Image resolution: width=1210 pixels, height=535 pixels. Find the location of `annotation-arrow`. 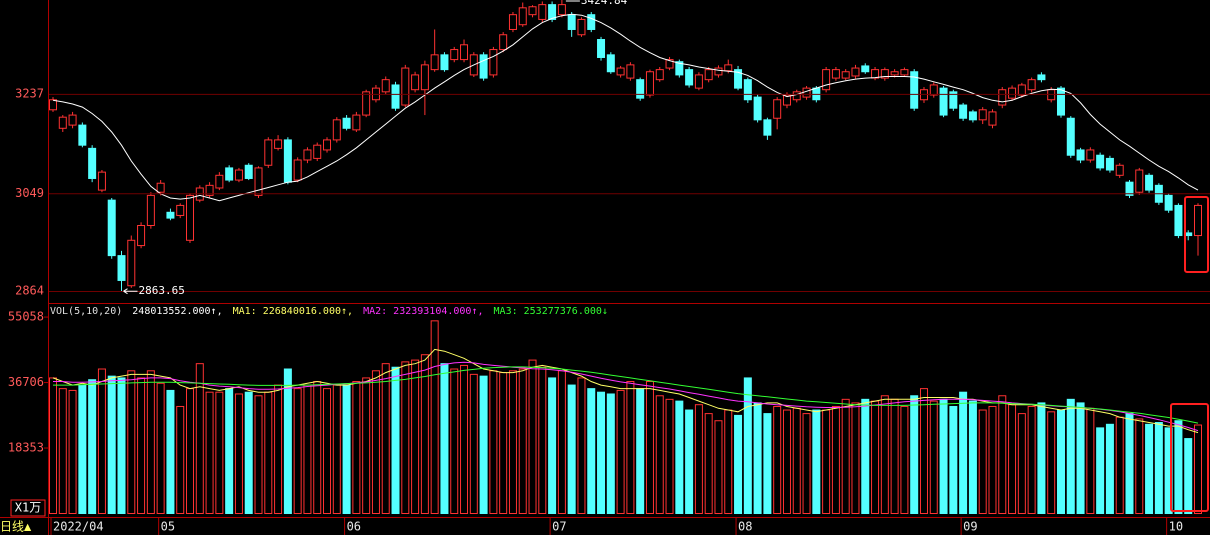

annotation-arrow is located at coordinates (130, 291).